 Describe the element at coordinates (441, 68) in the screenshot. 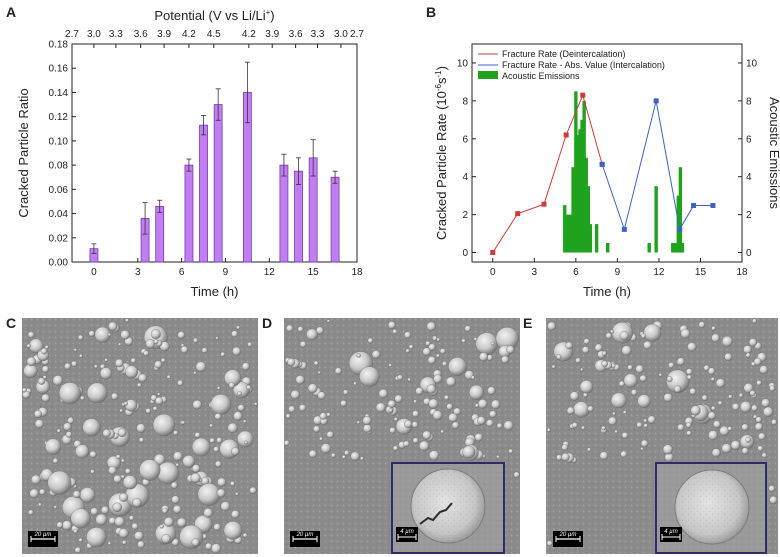

I see `chart-b-y-suffix: )` at that location.